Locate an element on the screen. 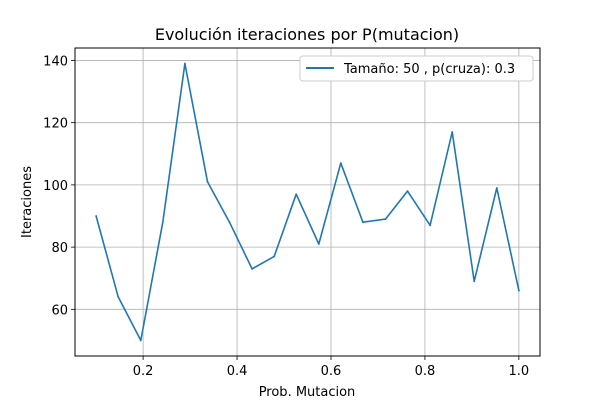 This screenshot has height=400, width=600. y-tick-label: 60 is located at coordinates (59, 310).